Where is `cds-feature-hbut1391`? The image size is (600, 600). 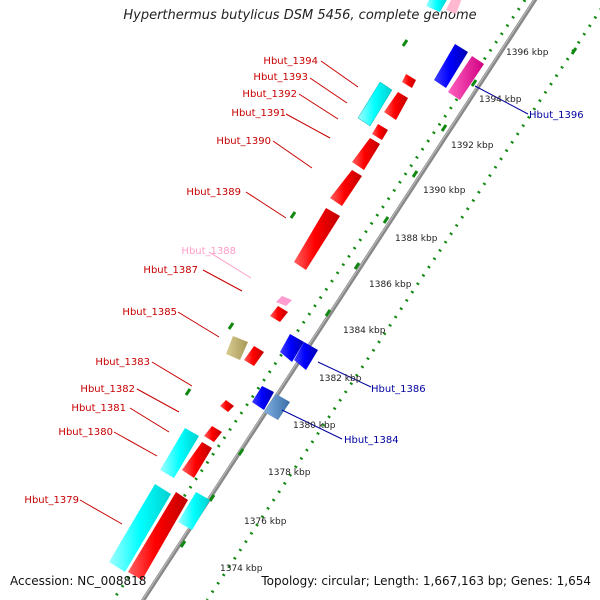
cds-feature-hbut1391 is located at coordinates (380, 132).